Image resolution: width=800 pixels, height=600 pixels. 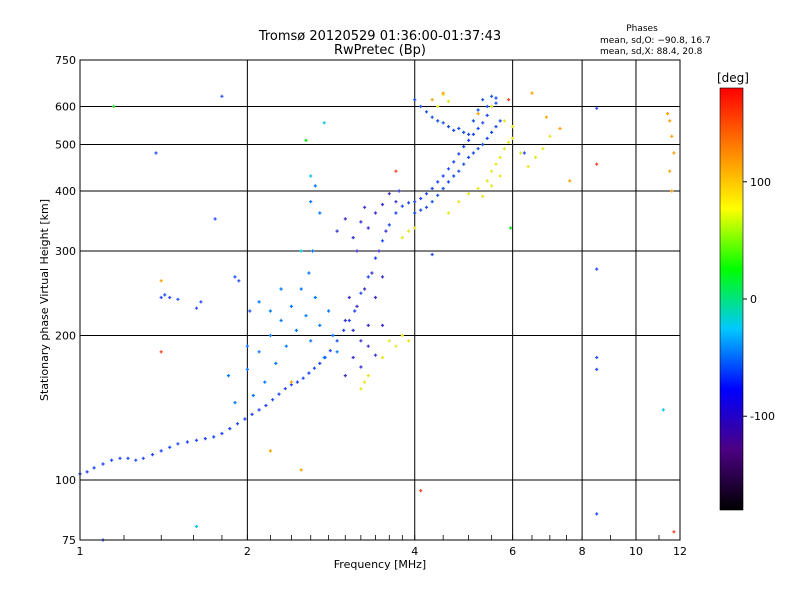 What do you see at coordinates (382, 546) in the screenshot?
I see `x-axis: 1 2 4 6 8 10 12` at bounding box center [382, 546].